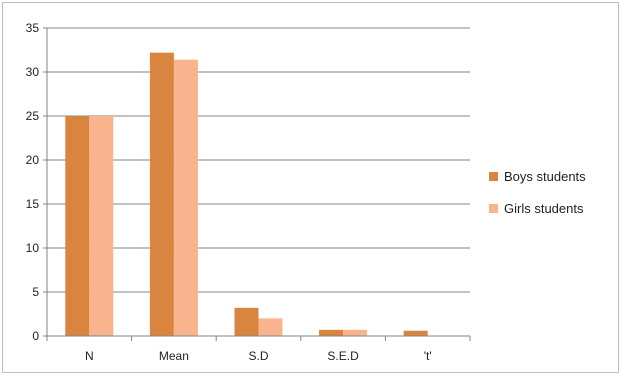 Image resolution: width=623 pixels, height=377 pixels. I want to click on x-axis: N Mean S.D S.E.D 't', so click(258, 349).